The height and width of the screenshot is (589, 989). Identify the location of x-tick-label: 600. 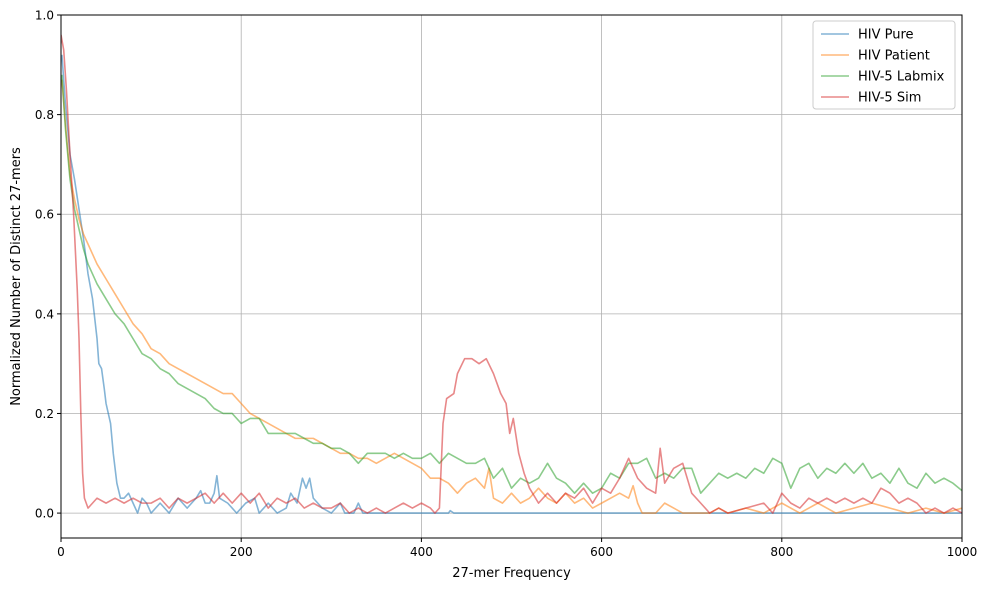
(601, 552).